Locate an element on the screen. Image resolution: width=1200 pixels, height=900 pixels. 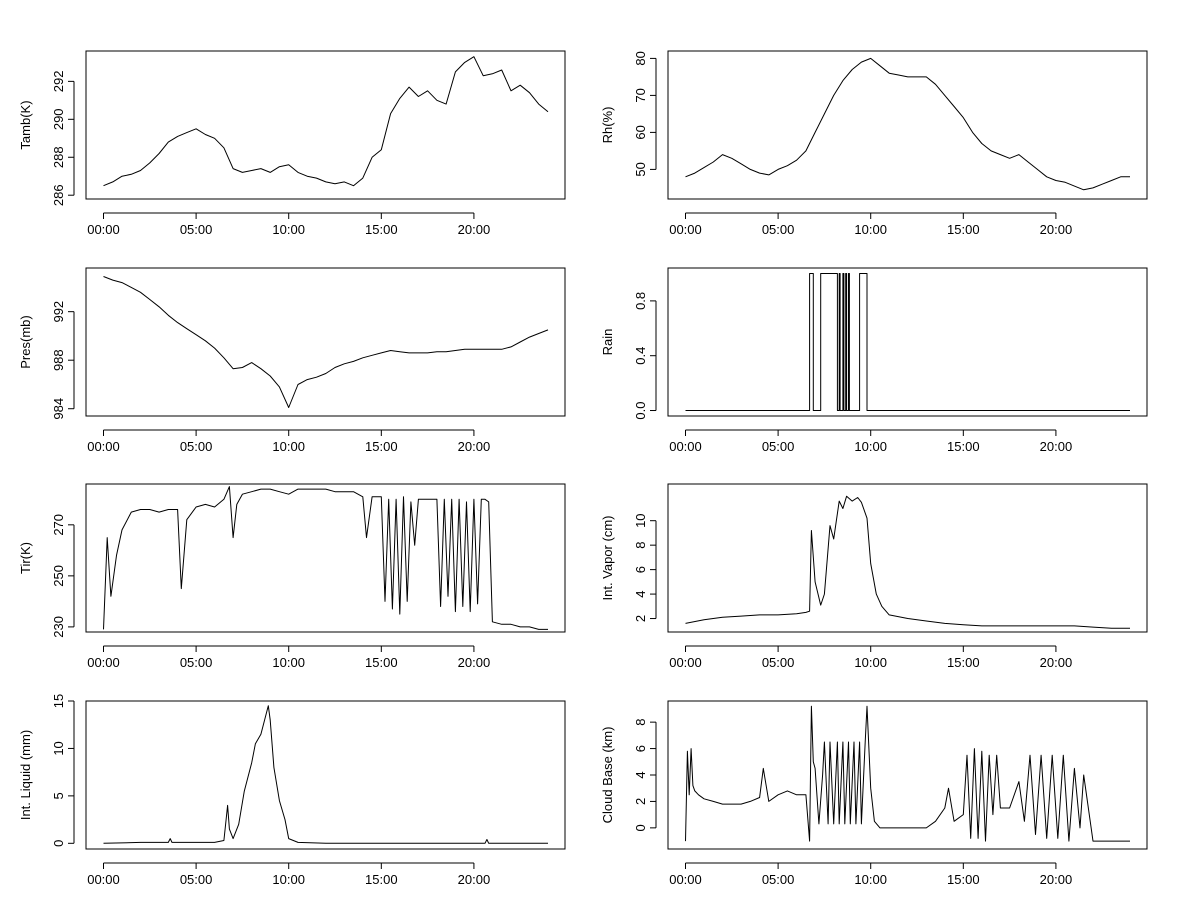
y-tick-label: 290 is located at coordinates (58, 119).